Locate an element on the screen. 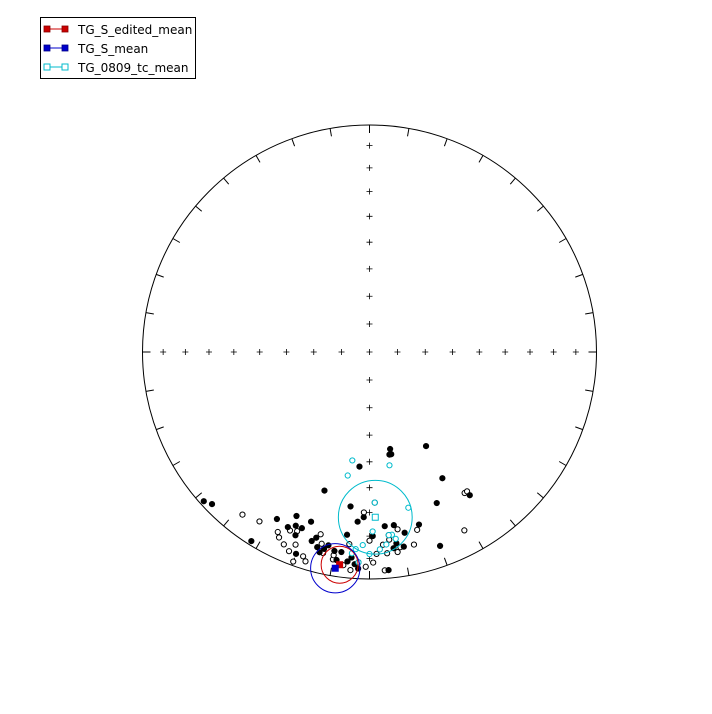 The image size is (712, 714). grid-cross-center is located at coordinates (369, 352).